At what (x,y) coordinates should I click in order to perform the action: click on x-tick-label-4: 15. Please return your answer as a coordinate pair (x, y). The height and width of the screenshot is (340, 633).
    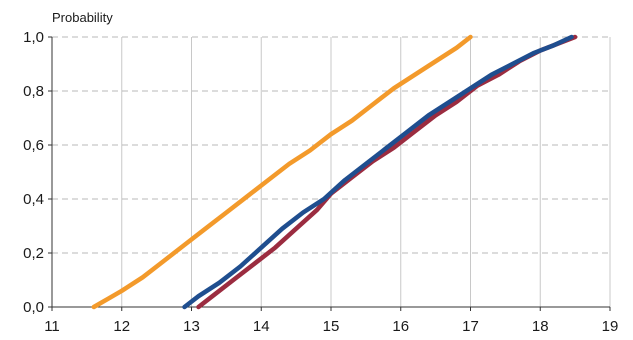
    Looking at the image, I should click on (331, 326).